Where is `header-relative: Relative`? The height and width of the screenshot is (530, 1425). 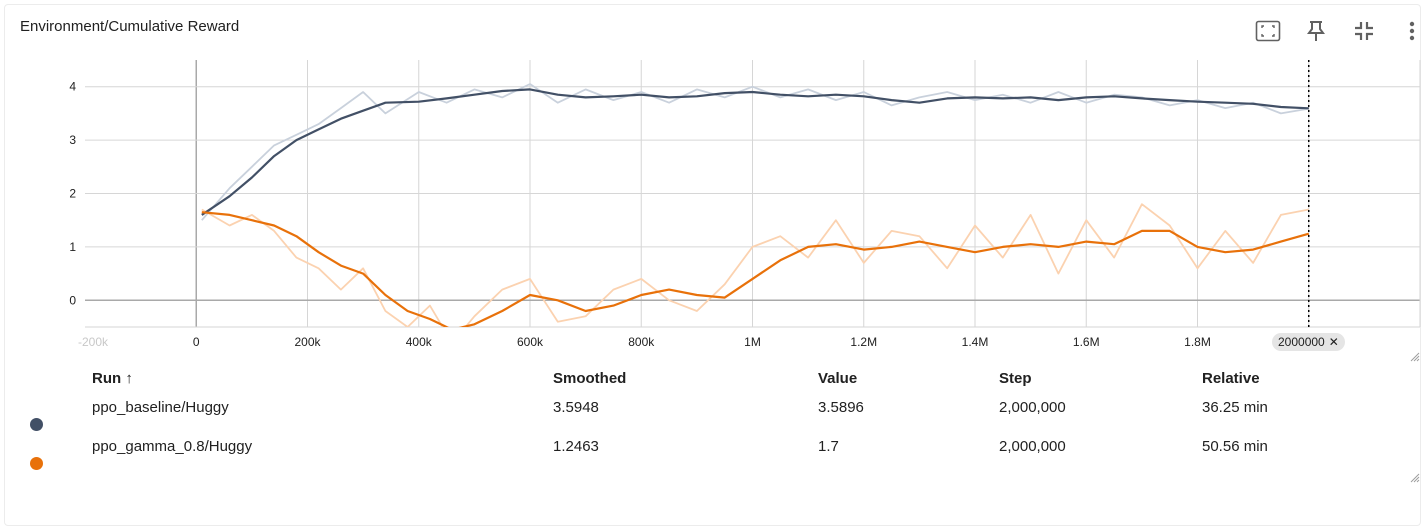 header-relative: Relative is located at coordinates (1231, 378).